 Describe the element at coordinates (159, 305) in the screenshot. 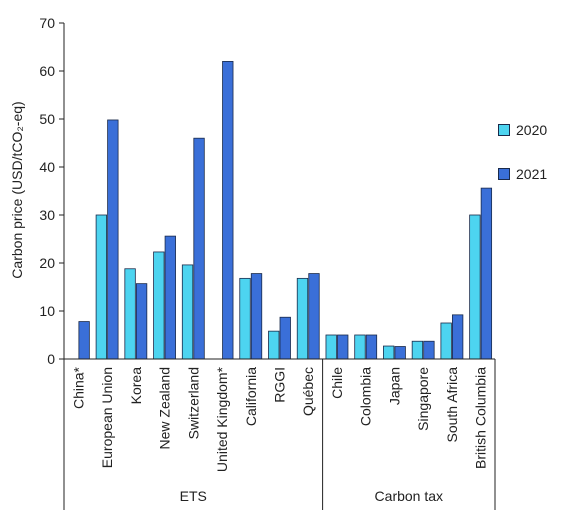

I see `bar-2020-new-zealand` at that location.